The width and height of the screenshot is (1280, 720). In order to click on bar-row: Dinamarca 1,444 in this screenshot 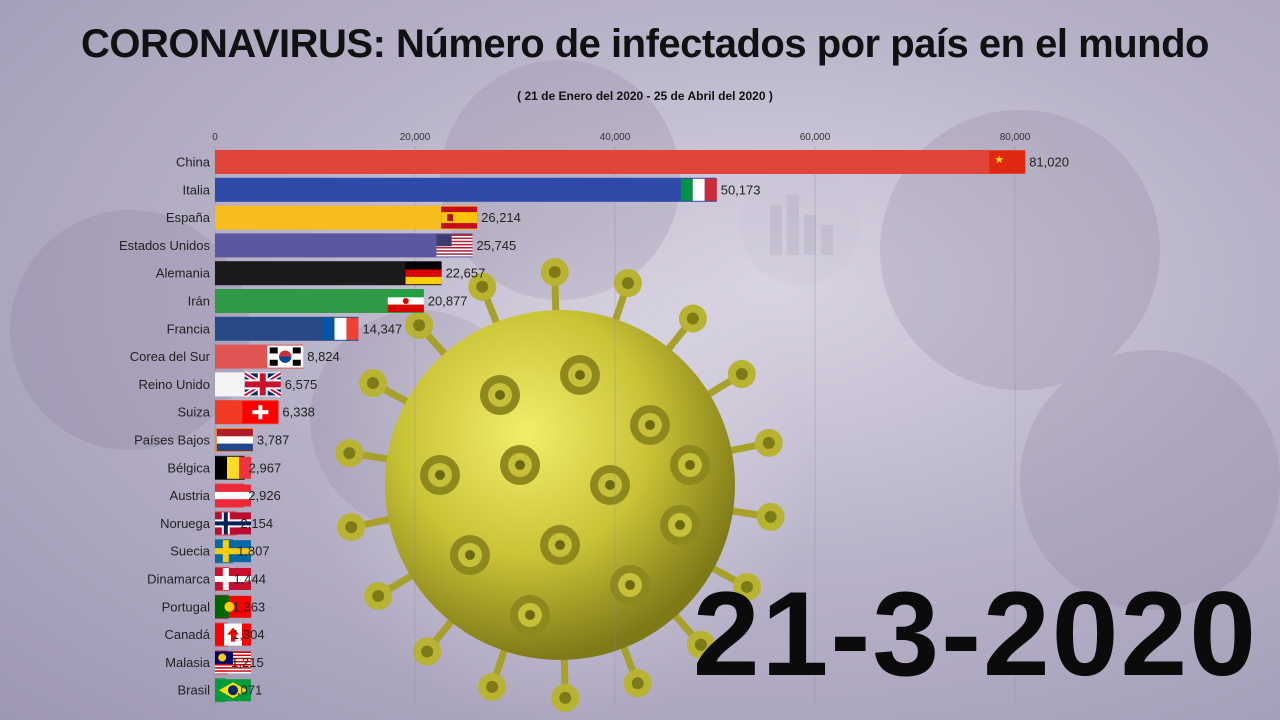, I will do `click(206, 579)`.